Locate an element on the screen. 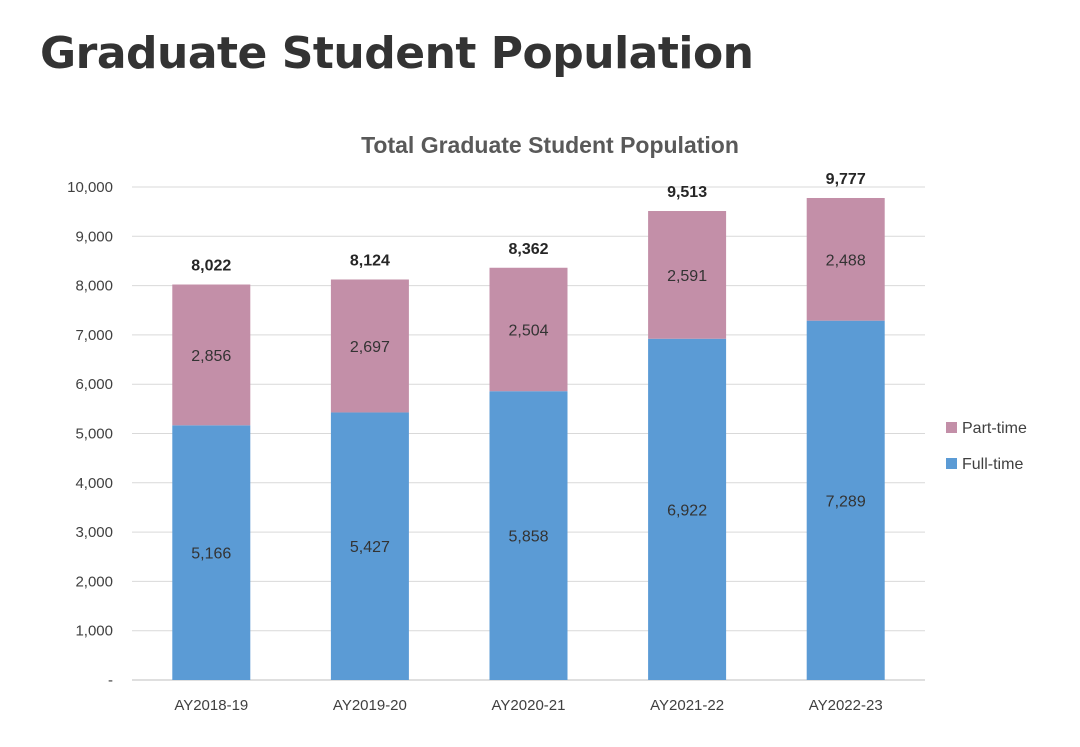 The width and height of the screenshot is (1080, 747). data-label: 2,856 is located at coordinates (211, 356).